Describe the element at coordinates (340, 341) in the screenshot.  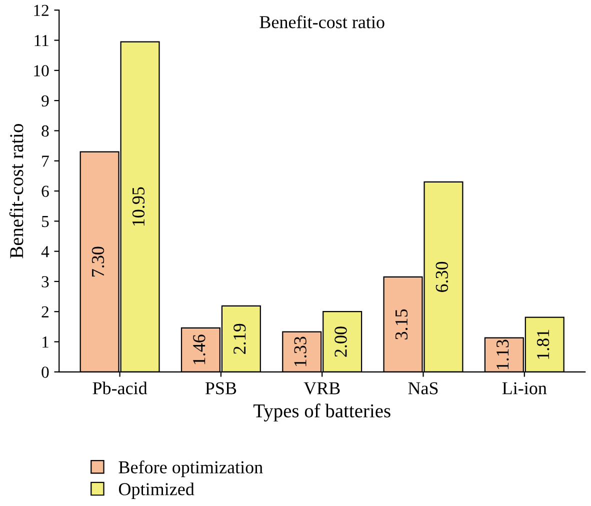
I see `data-label: 2.00` at that location.